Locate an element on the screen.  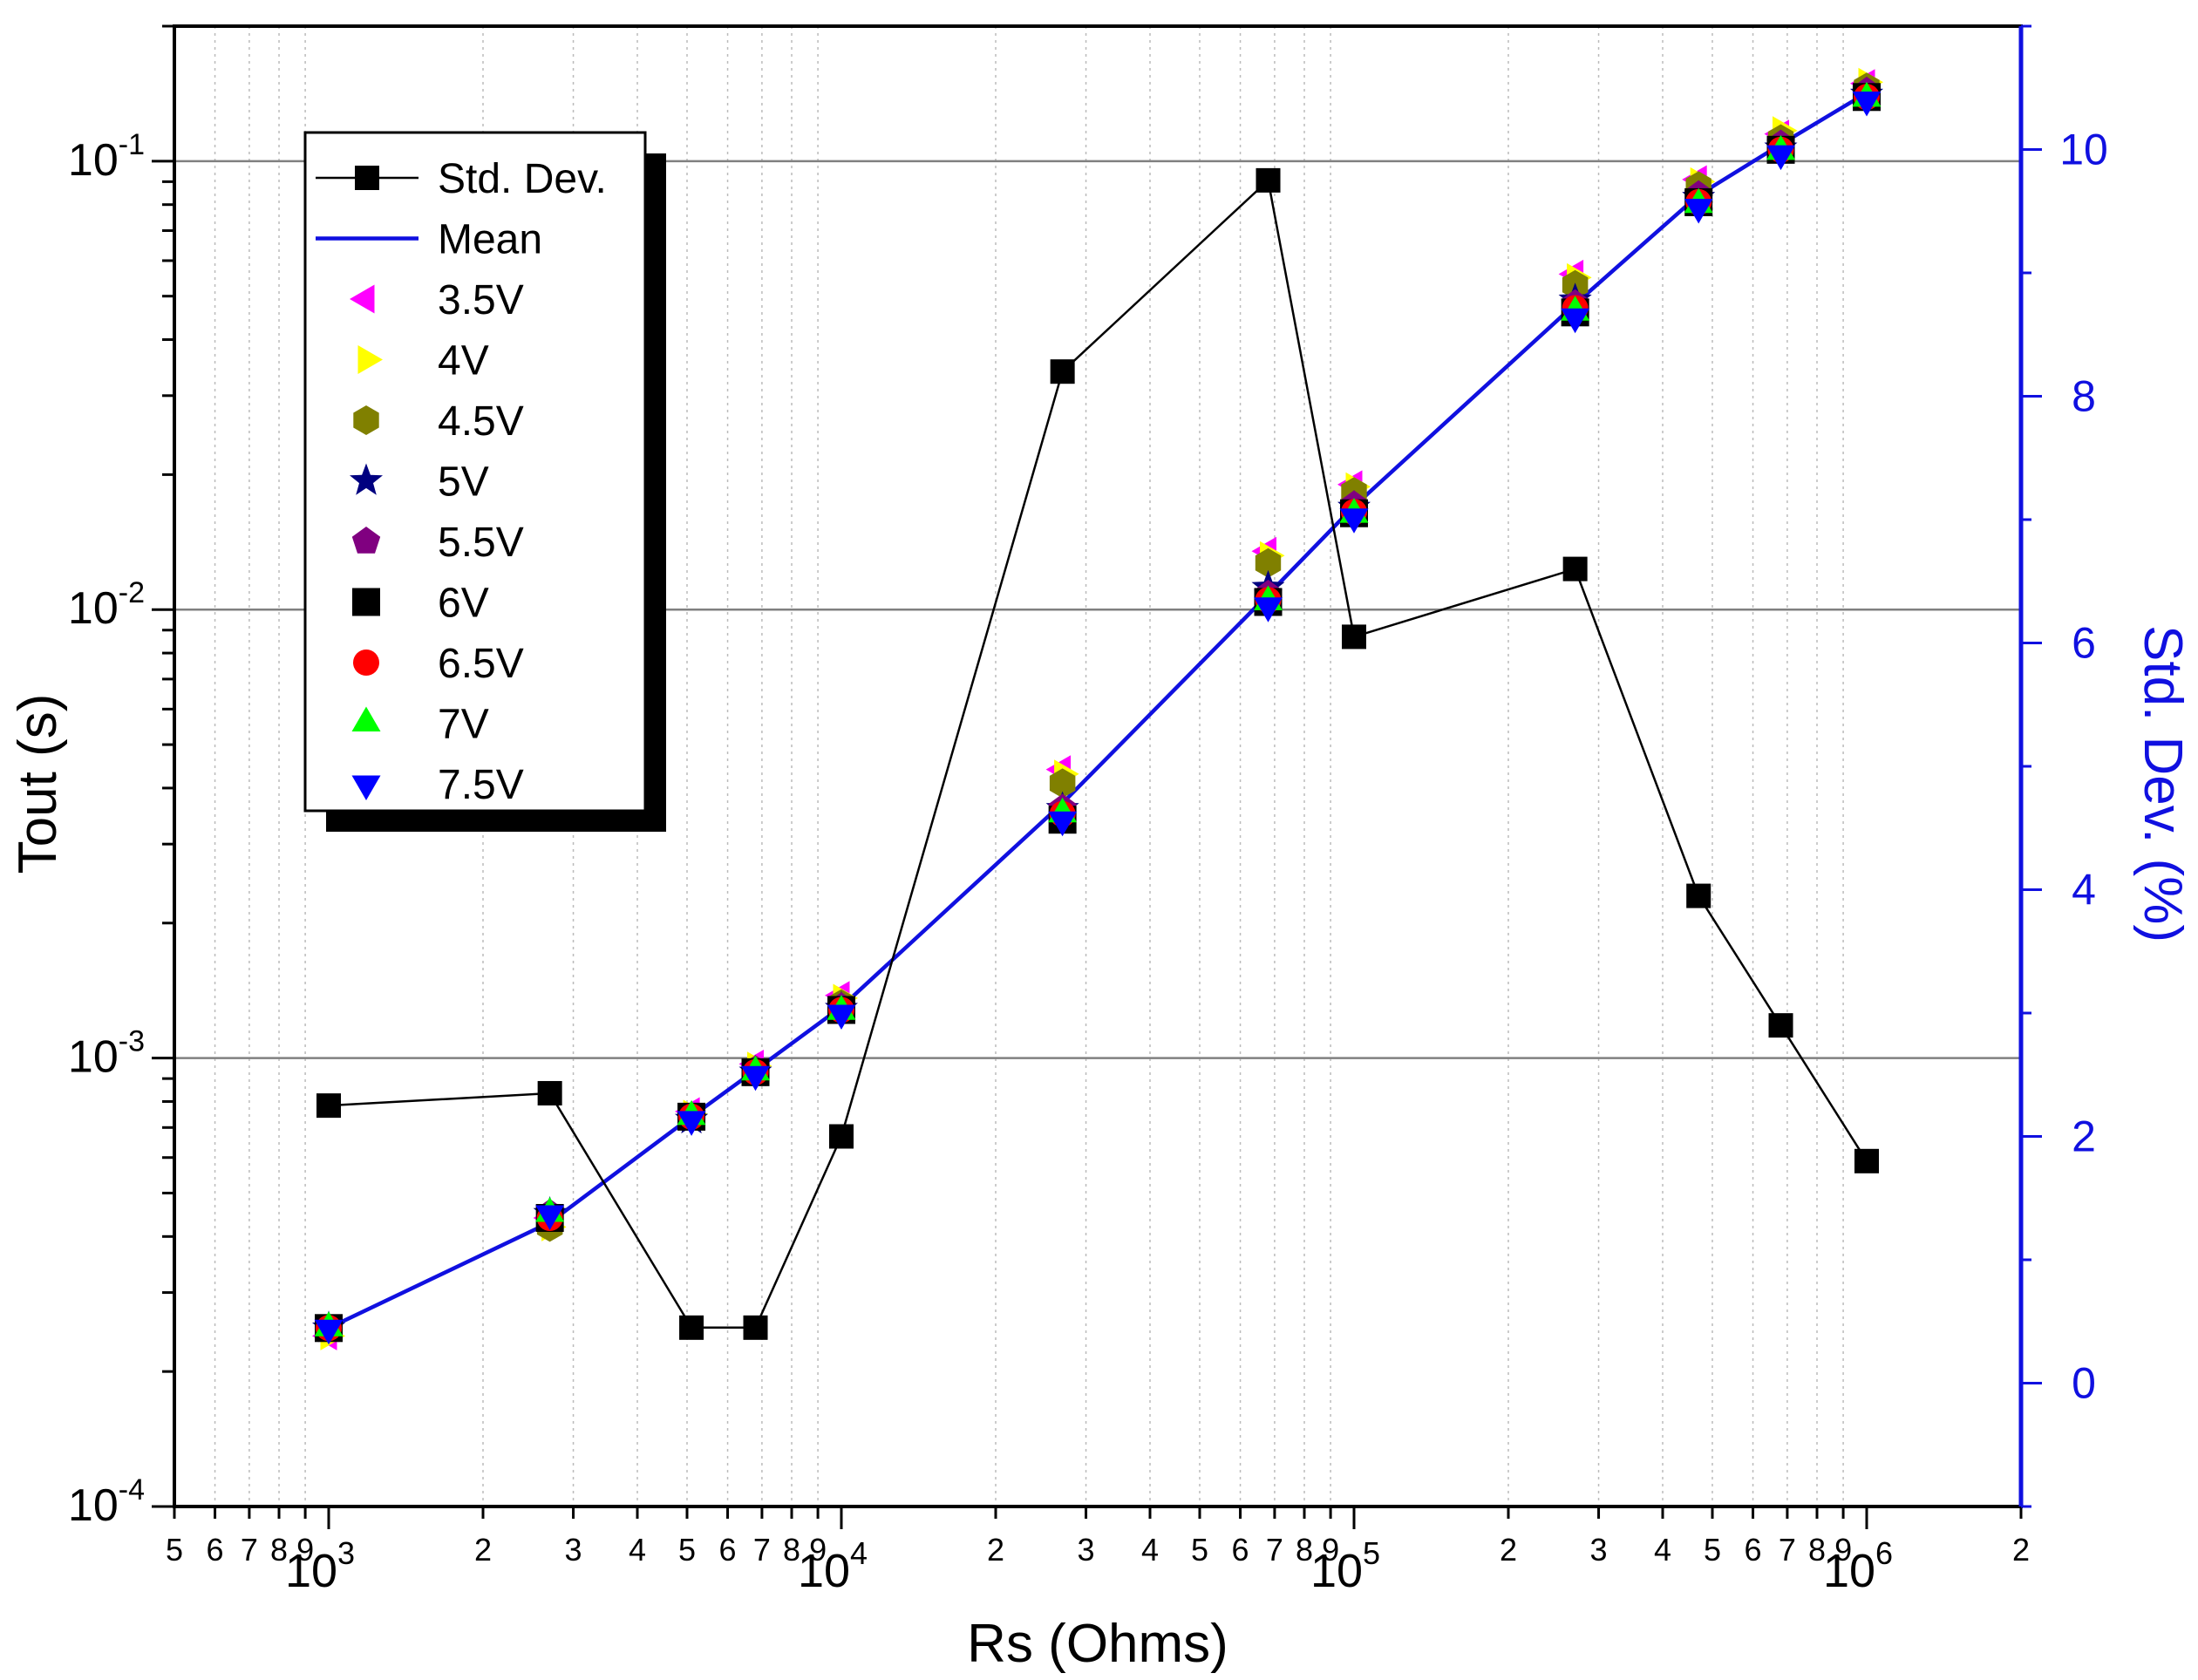
y-tick-label: 10⁻² is located at coordinates (106, 605).